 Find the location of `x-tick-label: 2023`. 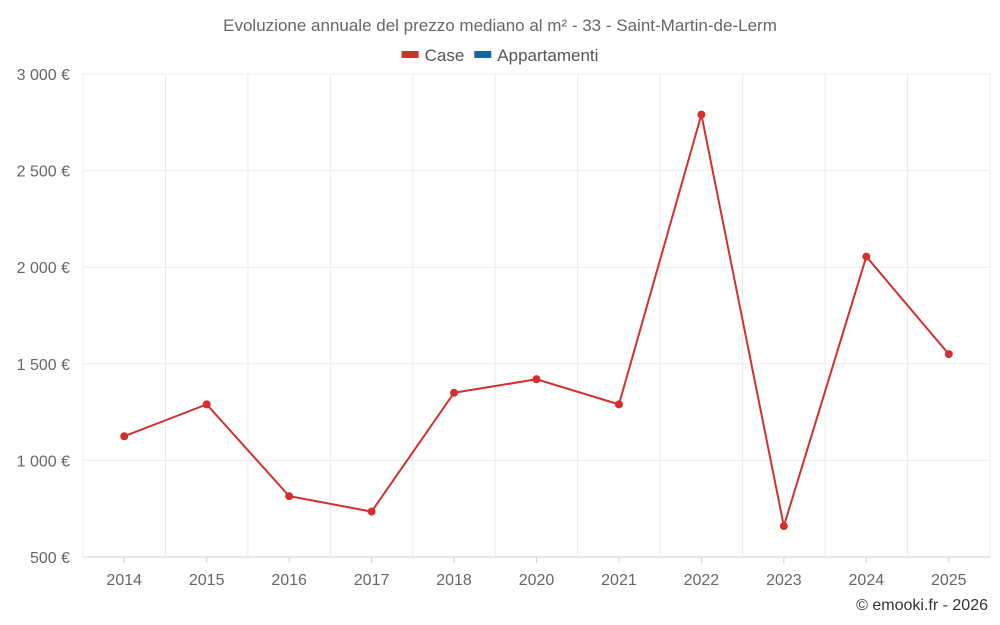

x-tick-label: 2023 is located at coordinates (784, 580).